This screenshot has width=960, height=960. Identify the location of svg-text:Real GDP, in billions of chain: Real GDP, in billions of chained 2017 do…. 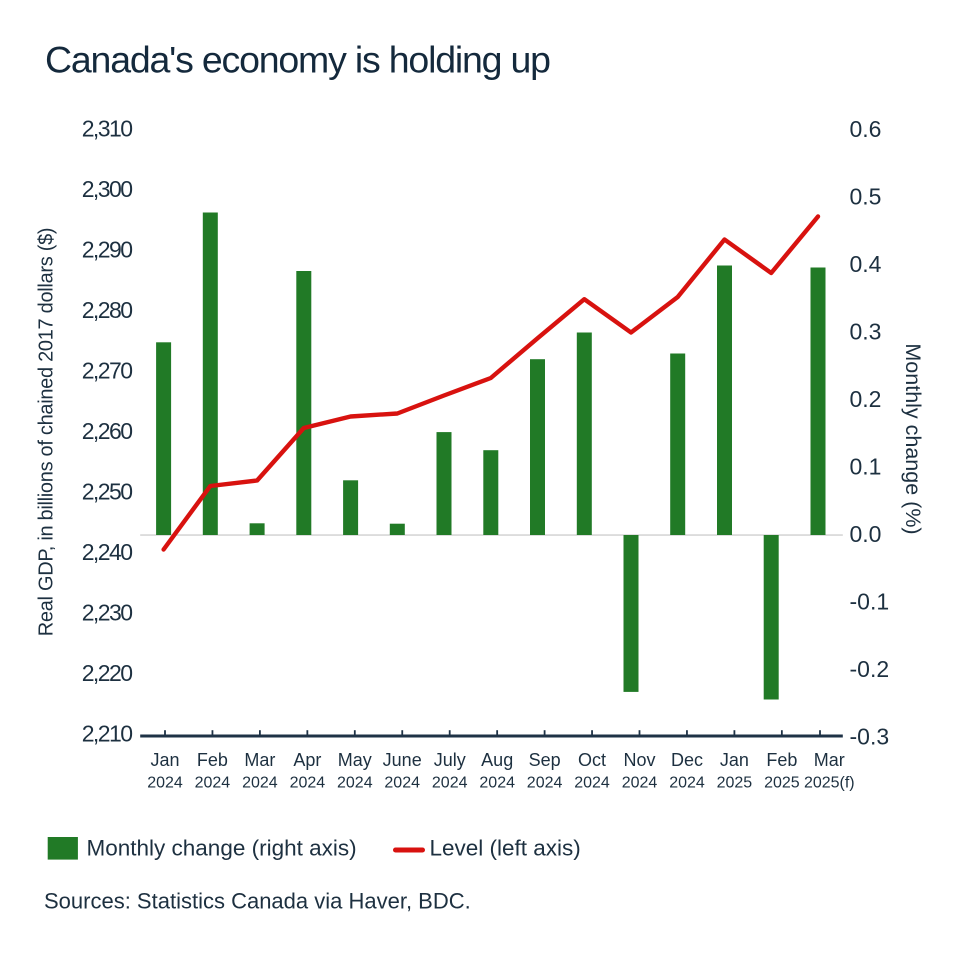
(47, 432).